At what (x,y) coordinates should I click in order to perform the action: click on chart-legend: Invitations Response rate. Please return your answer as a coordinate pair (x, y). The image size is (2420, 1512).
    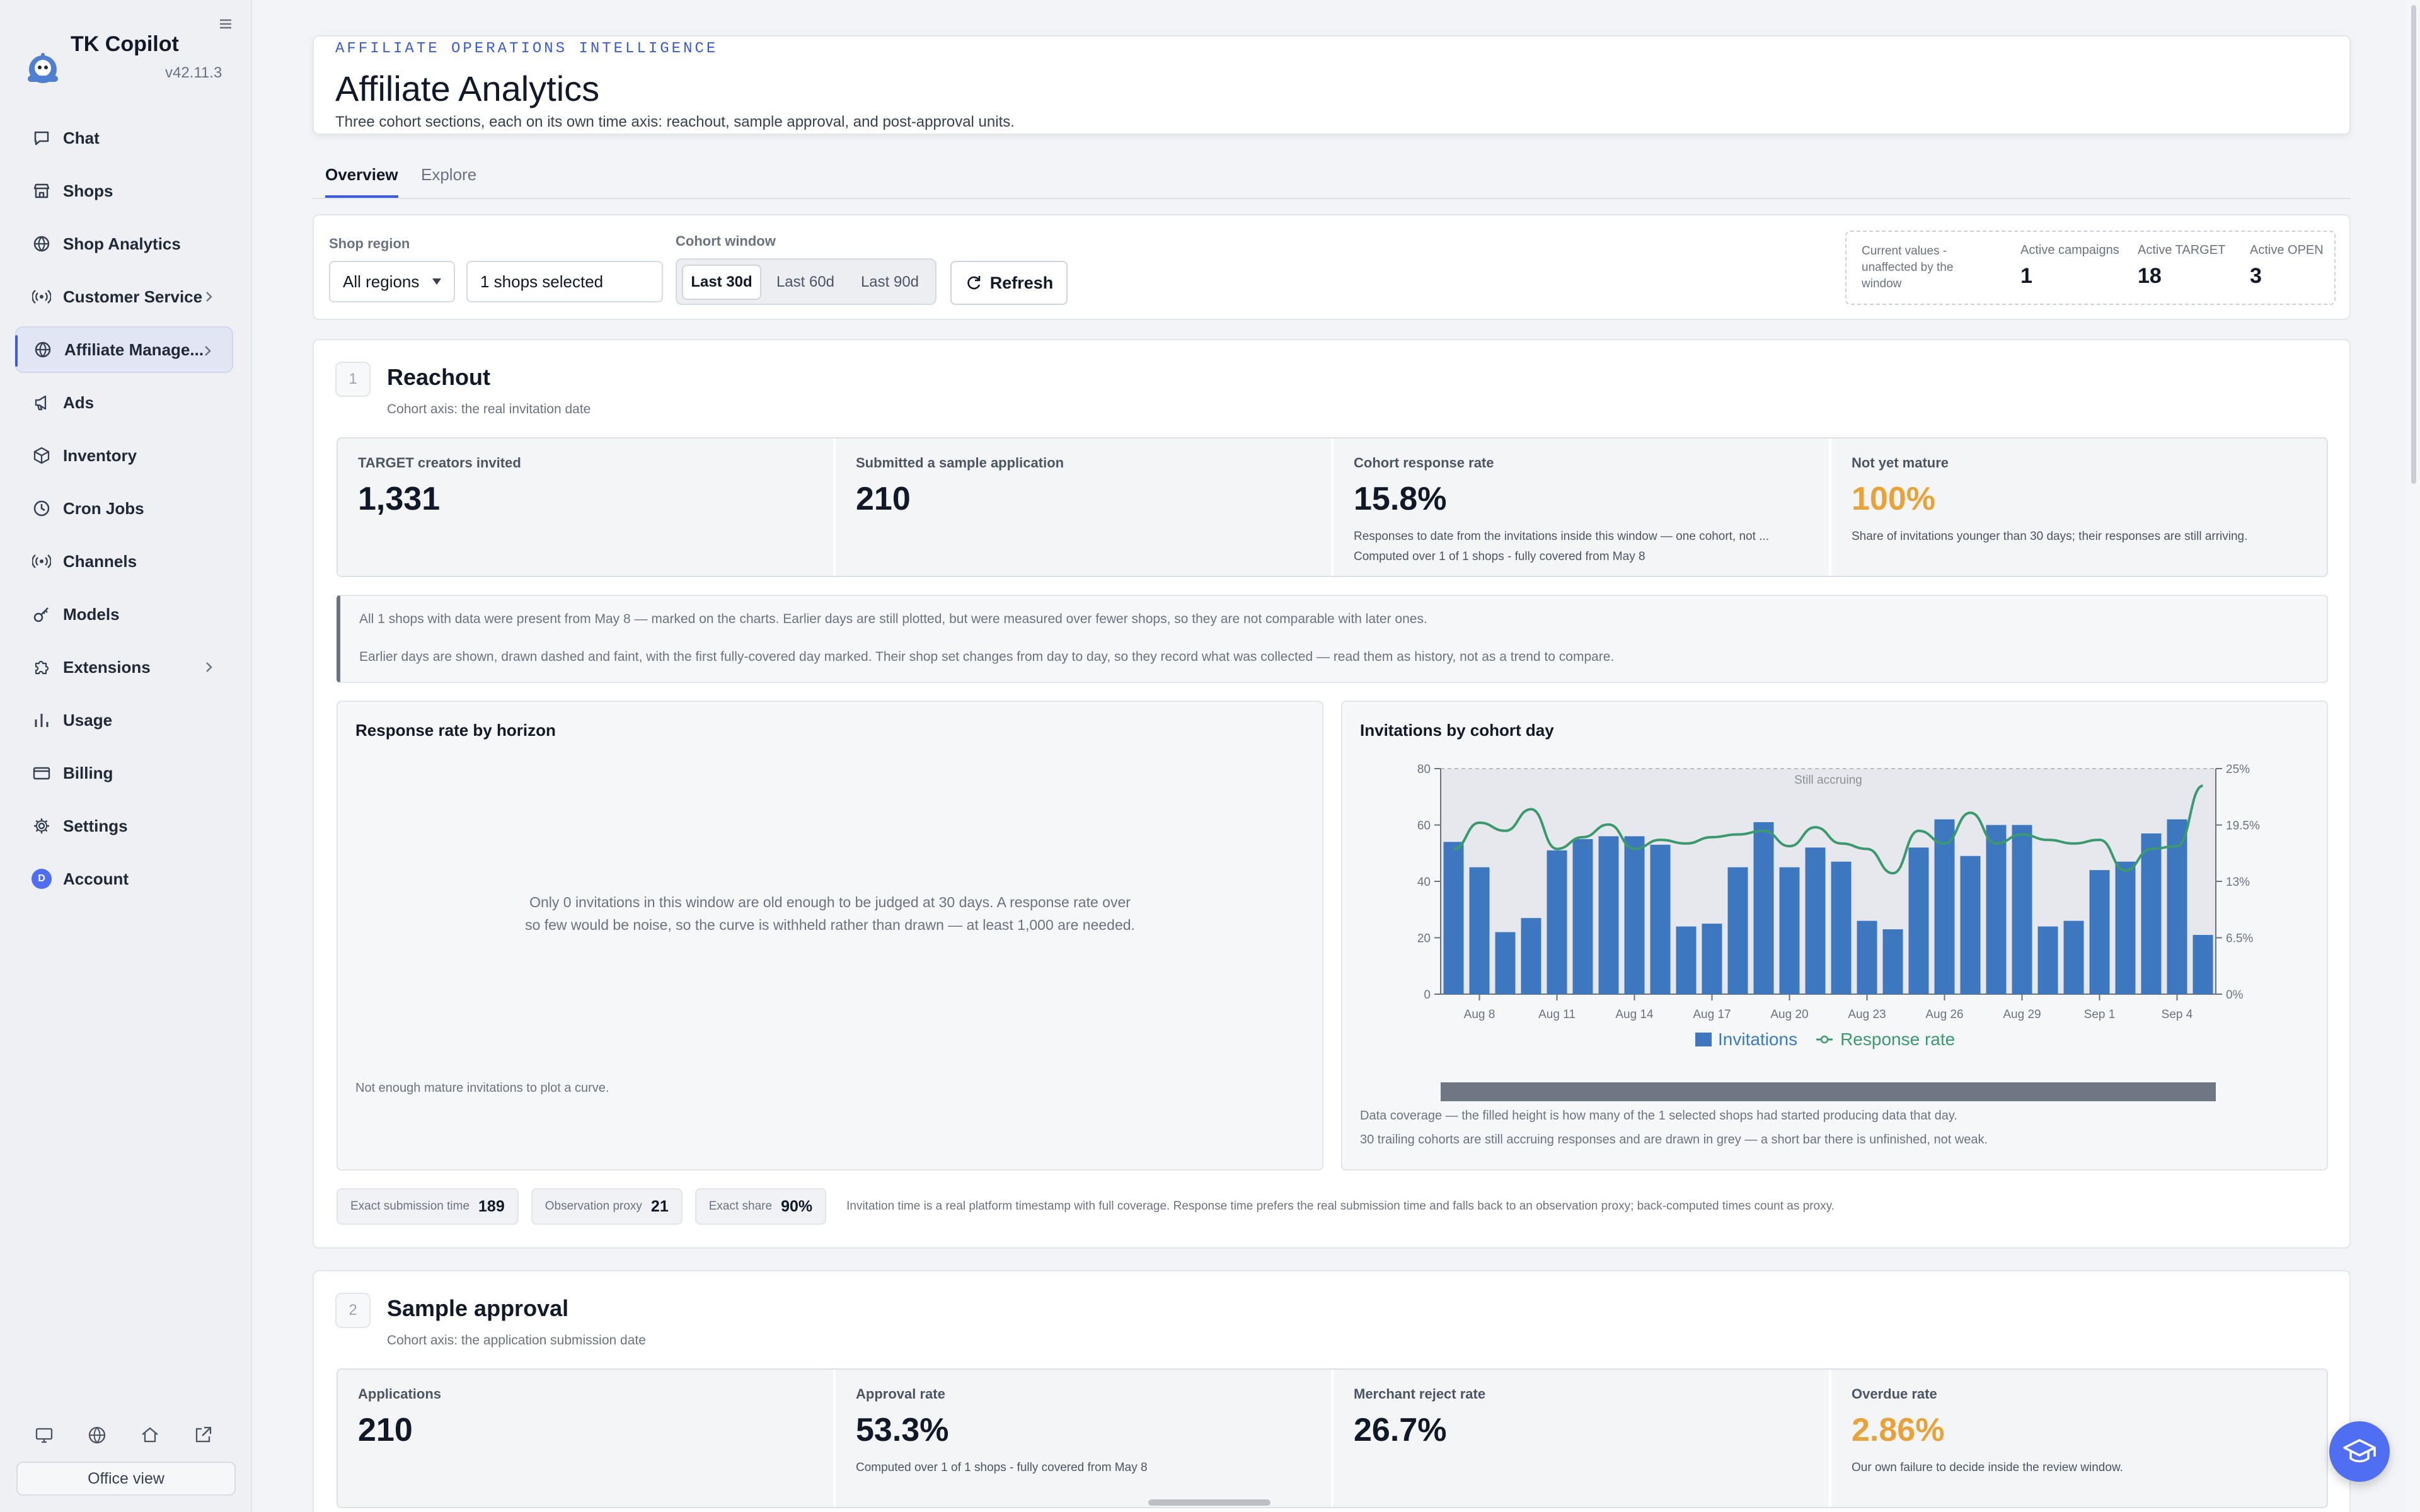
    Looking at the image, I should click on (1825, 1039).